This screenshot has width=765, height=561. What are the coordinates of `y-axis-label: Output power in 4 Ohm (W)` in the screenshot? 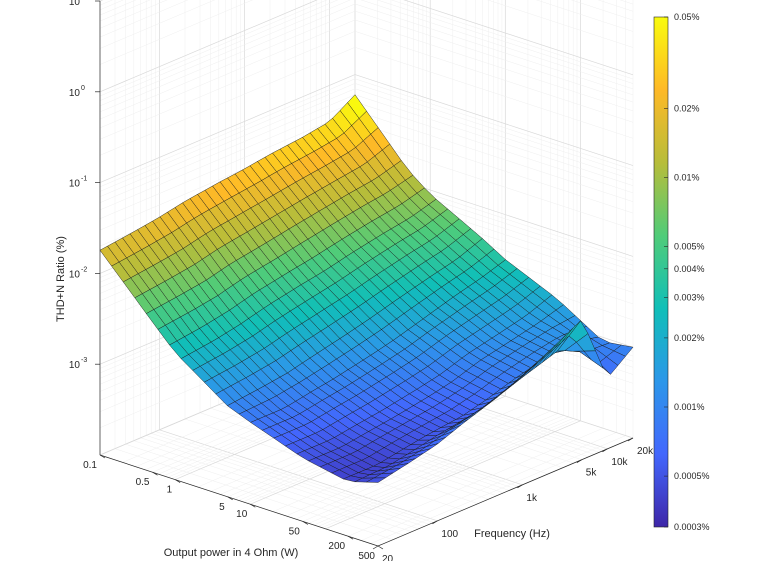 It's located at (231, 553).